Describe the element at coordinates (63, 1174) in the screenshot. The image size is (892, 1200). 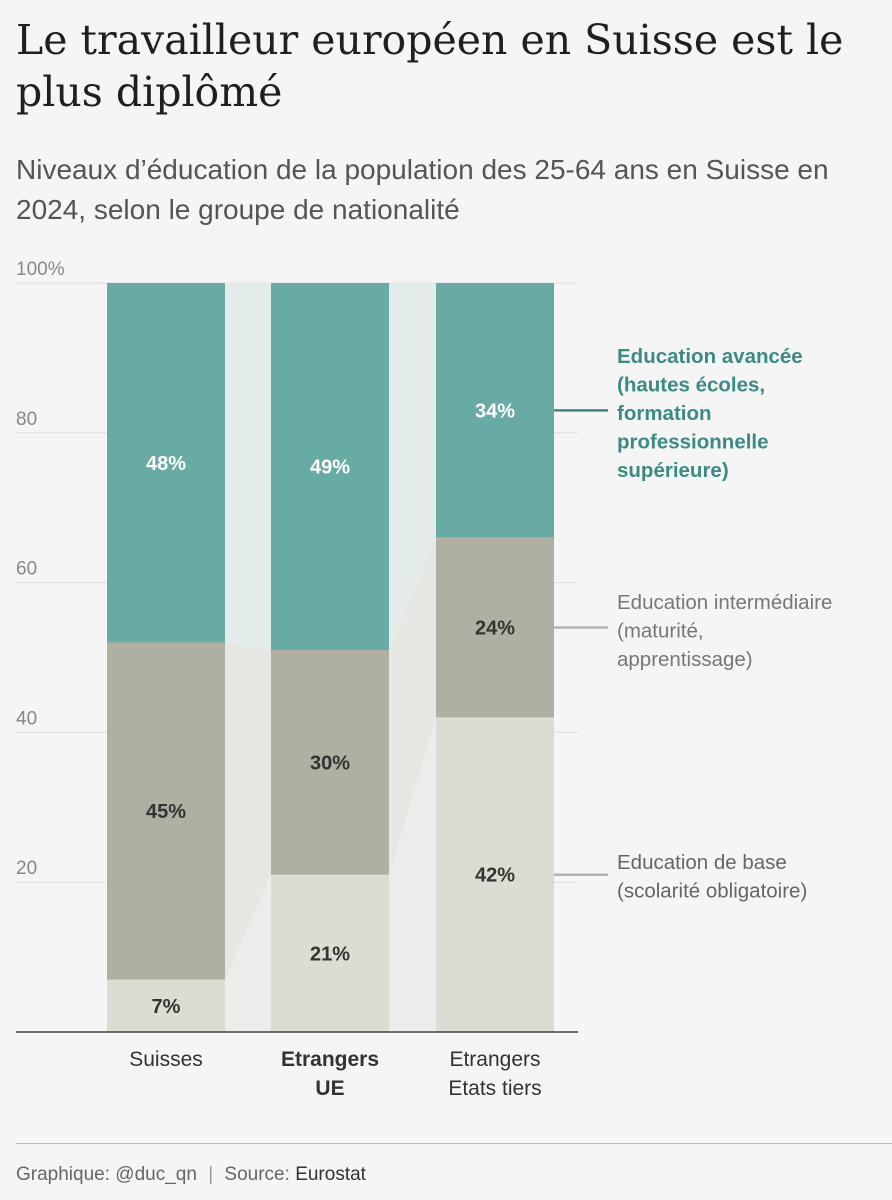
I see `graphic-label: Graphique:` at that location.